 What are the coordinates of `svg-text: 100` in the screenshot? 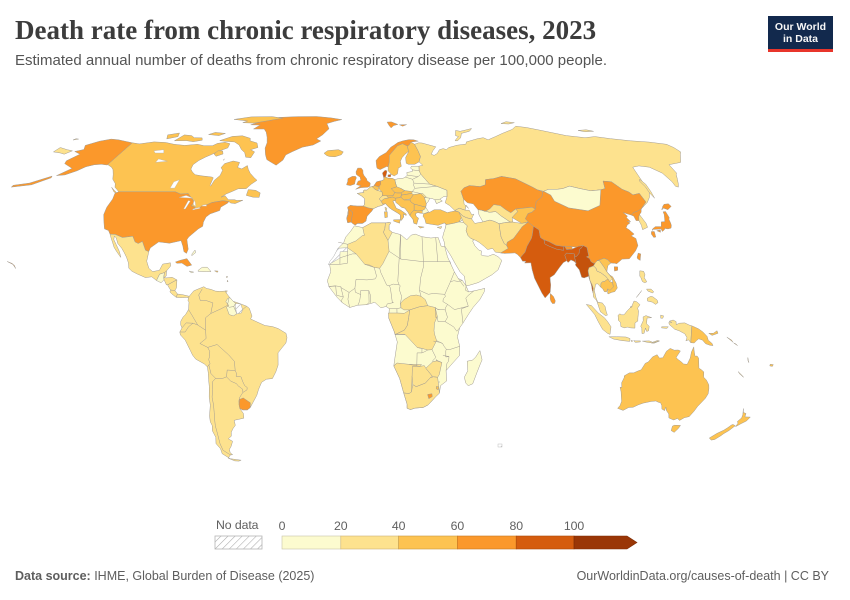 It's located at (574, 526).